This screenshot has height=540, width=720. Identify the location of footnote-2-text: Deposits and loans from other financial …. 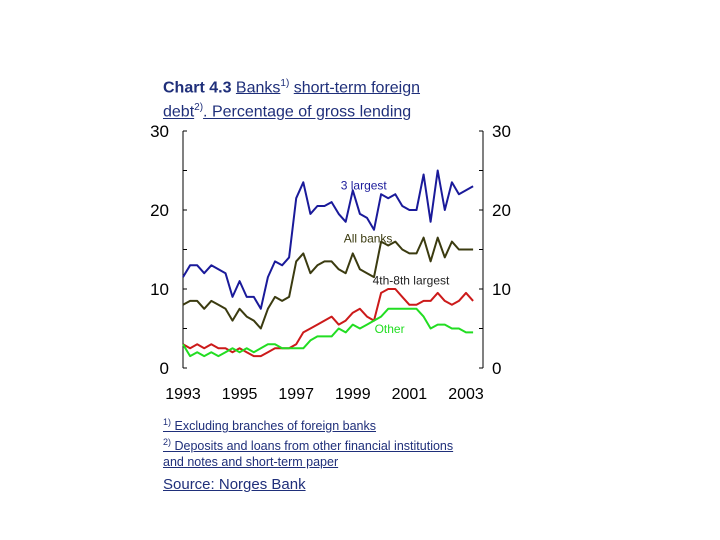
(314, 446).